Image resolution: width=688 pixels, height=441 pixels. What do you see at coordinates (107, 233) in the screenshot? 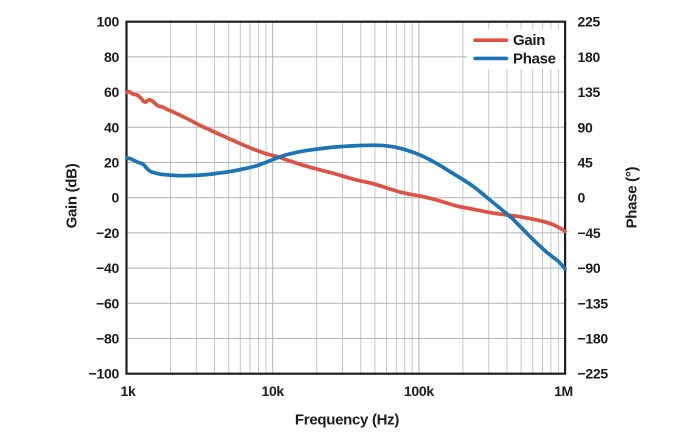
I see `svg-text: −20` at bounding box center [107, 233].